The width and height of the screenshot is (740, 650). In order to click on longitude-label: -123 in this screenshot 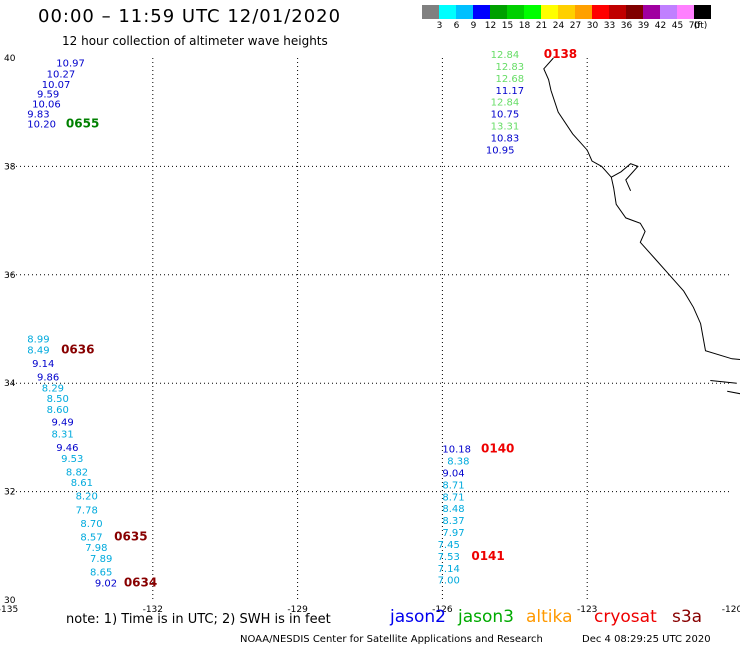, I will do `click(587, 610)`.